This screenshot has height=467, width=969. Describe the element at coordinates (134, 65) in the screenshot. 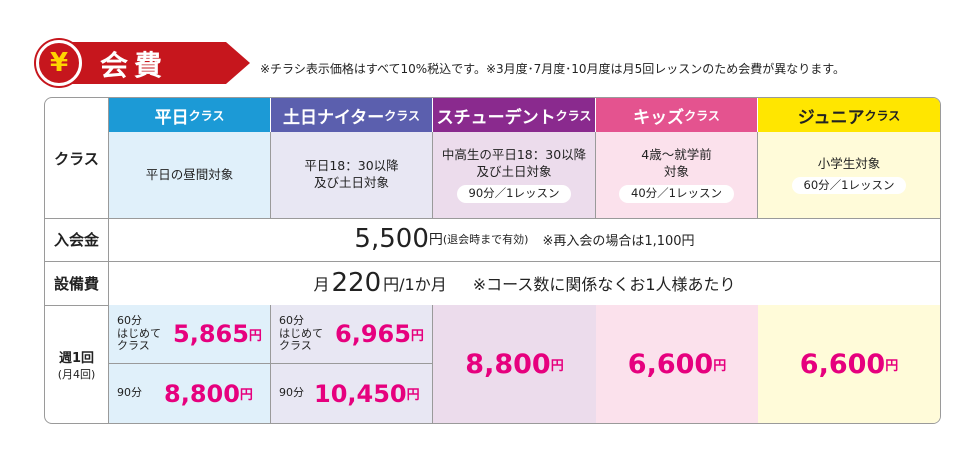

I see `section-title: 会費` at that location.